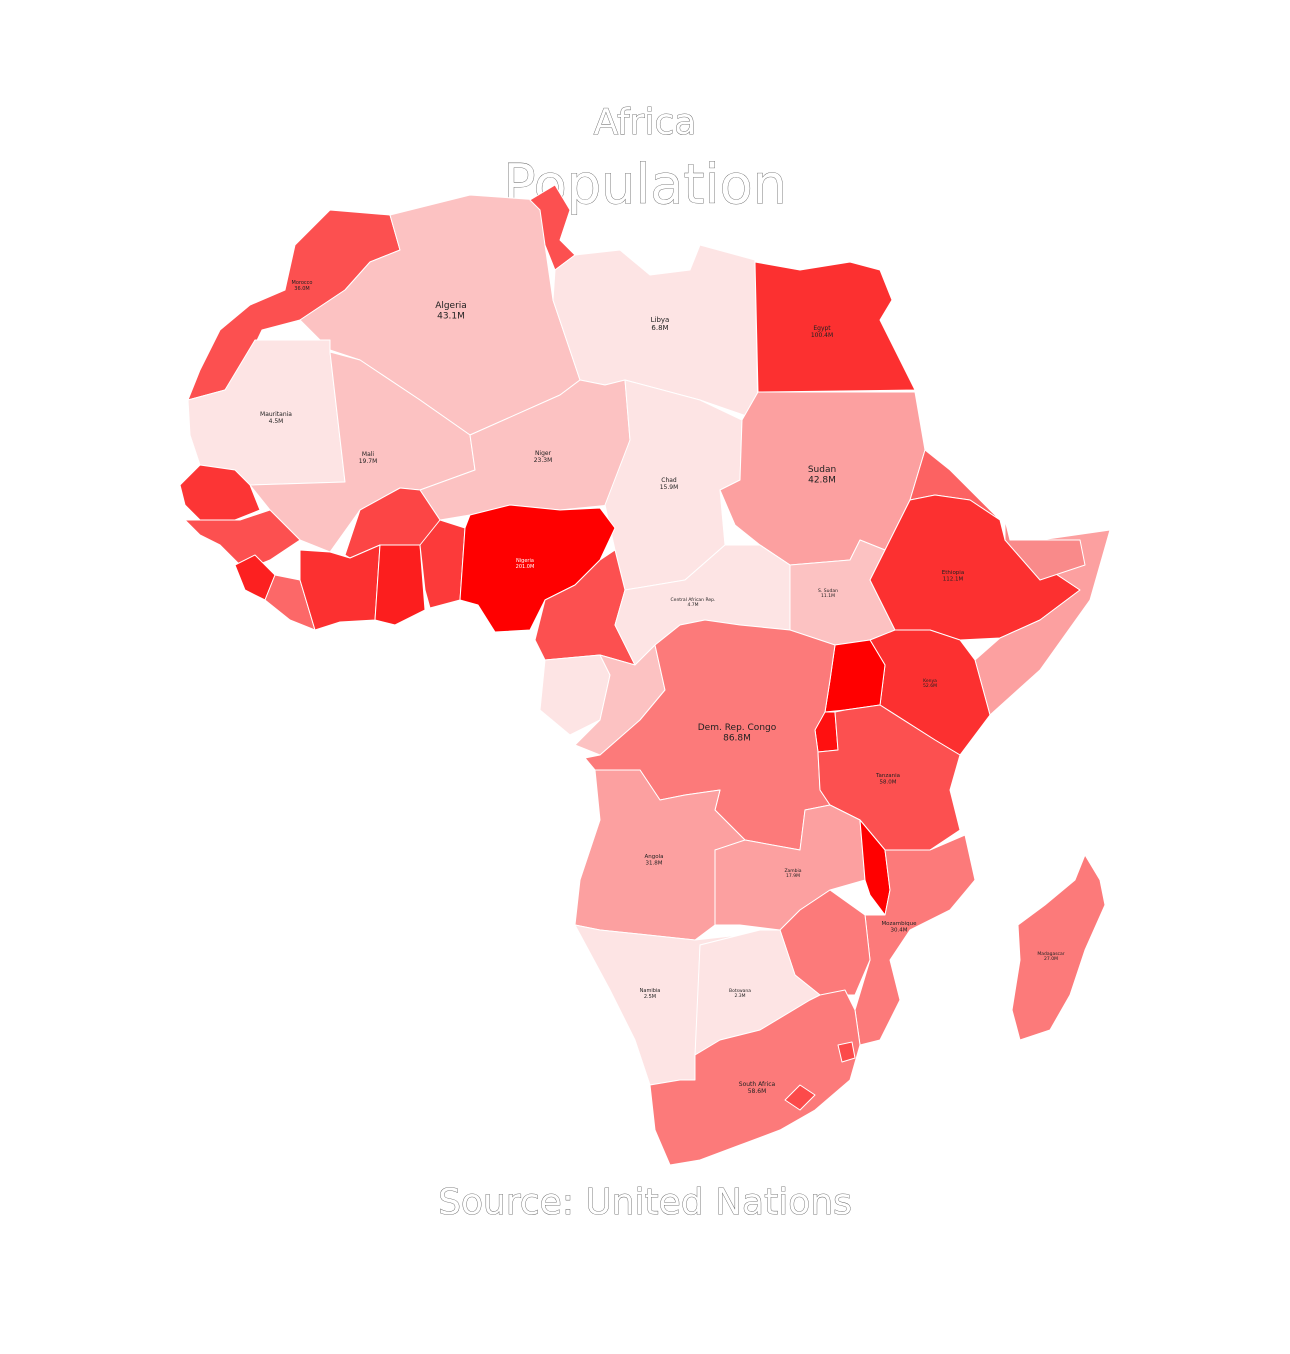 The image size is (1290, 1354). I want to click on country-somaliland, so click(1045, 550).